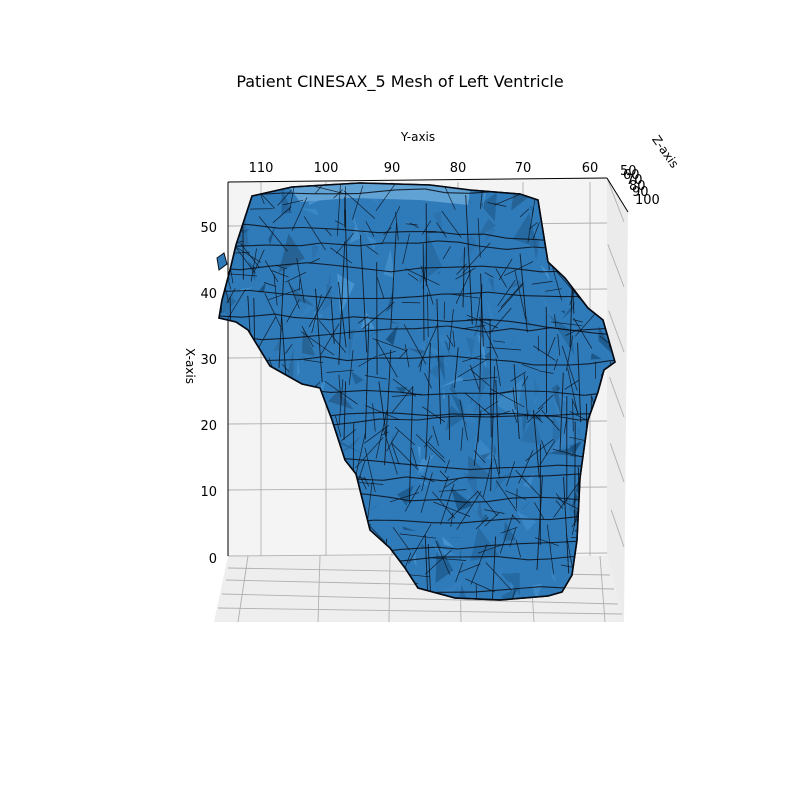  I want to click on x-tick-label: 40, so click(208, 294).